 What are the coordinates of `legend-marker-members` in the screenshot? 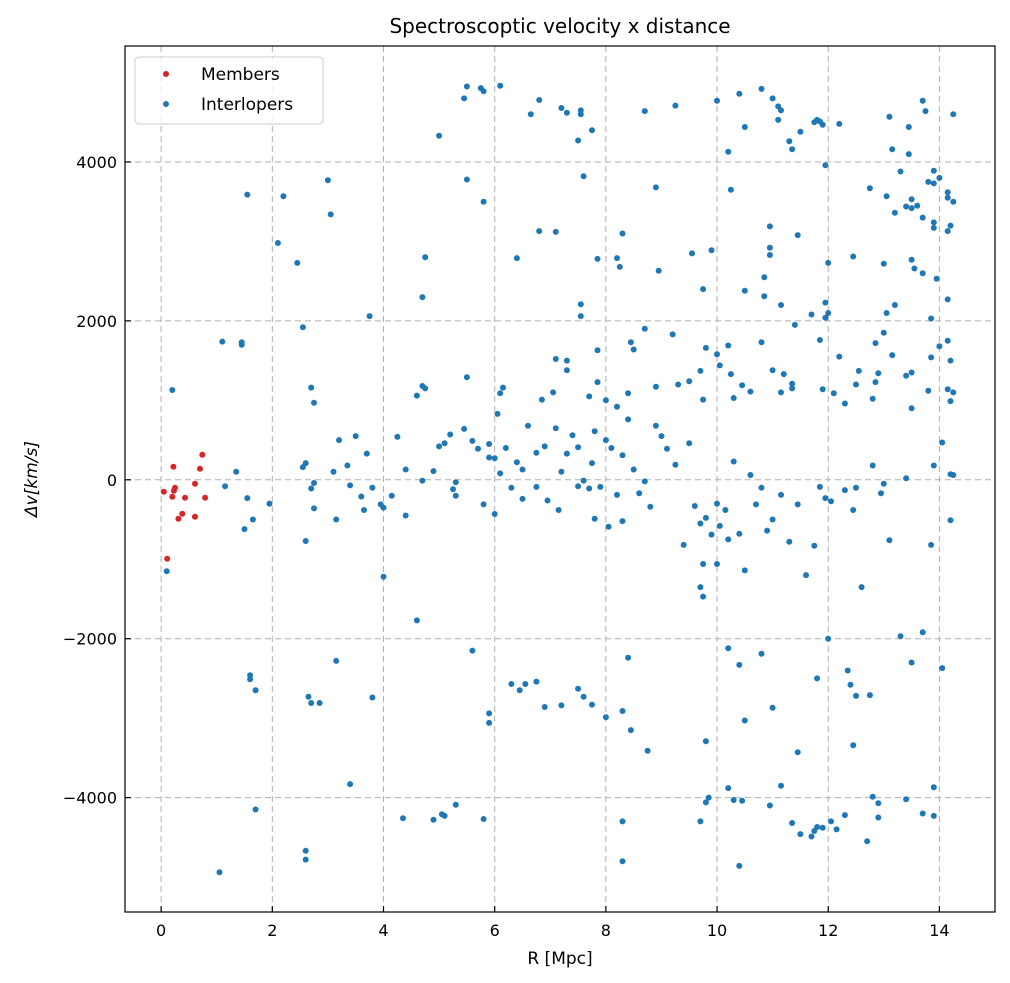 It's located at (166, 74).